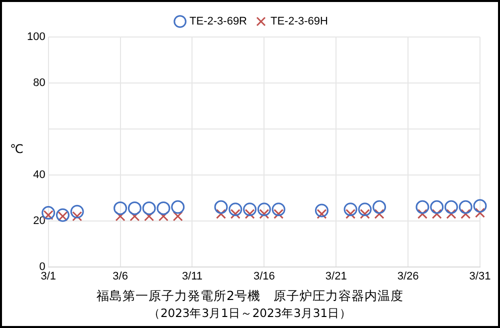  Describe the element at coordinates (39, 82) in the screenshot. I see `y-tick-label: 80` at that location.